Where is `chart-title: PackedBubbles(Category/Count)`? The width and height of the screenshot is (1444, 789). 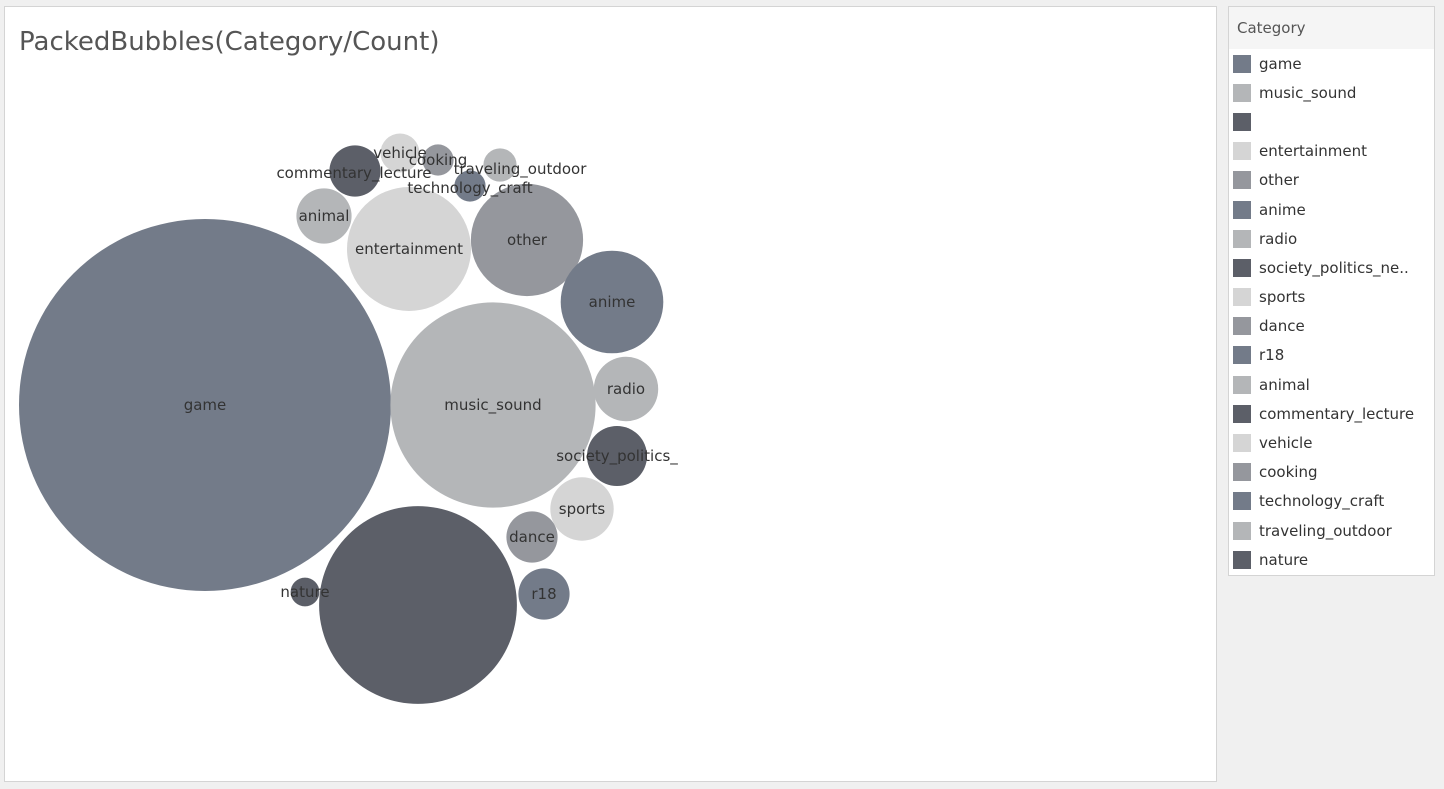 chart-title: PackedBubbles(Category/Count) is located at coordinates (229, 42).